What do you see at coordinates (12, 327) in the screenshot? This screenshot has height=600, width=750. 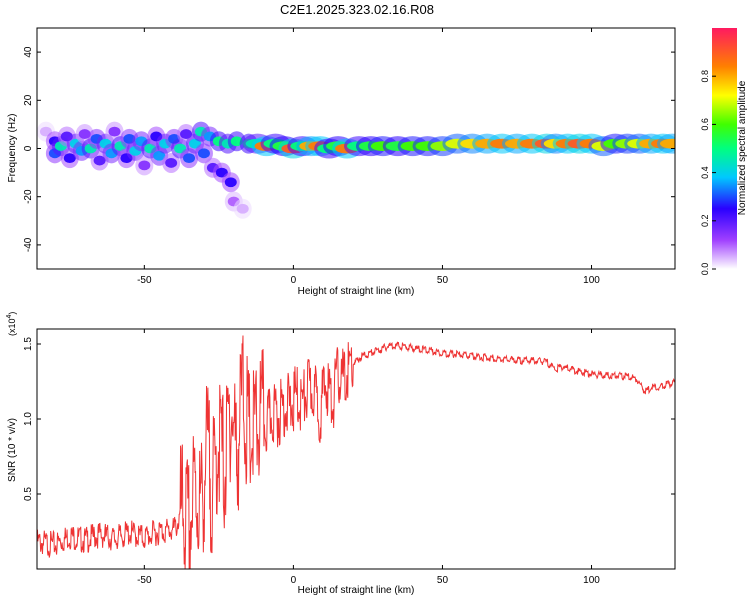 I see `y-multiplier-base: (x10` at bounding box center [12, 327].